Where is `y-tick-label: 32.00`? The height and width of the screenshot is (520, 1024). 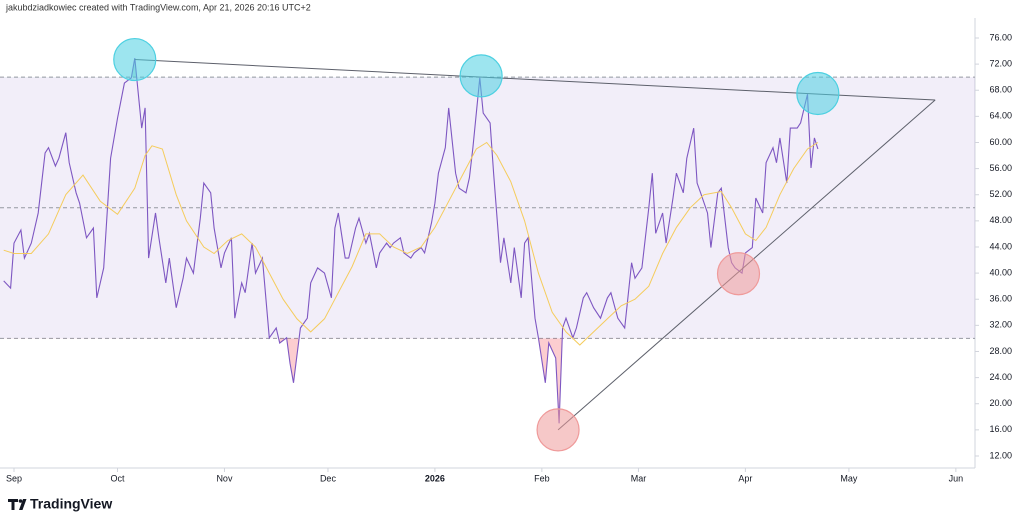 y-tick-label: 32.00 is located at coordinates (1000, 325).